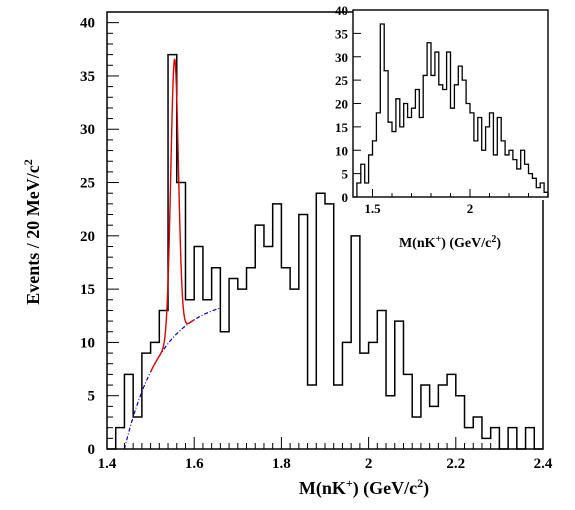 This screenshot has height=510, width=575. What do you see at coordinates (450, 243) in the screenshot?
I see `inset-x-axis-title: M(nK+) (GeV/c2)` at bounding box center [450, 243].